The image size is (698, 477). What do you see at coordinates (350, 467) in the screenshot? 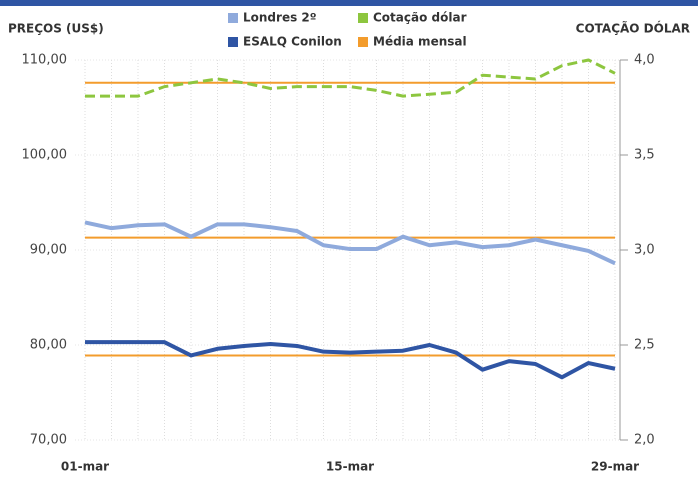
I see `x-tick-label: 15-mar` at bounding box center [350, 467].